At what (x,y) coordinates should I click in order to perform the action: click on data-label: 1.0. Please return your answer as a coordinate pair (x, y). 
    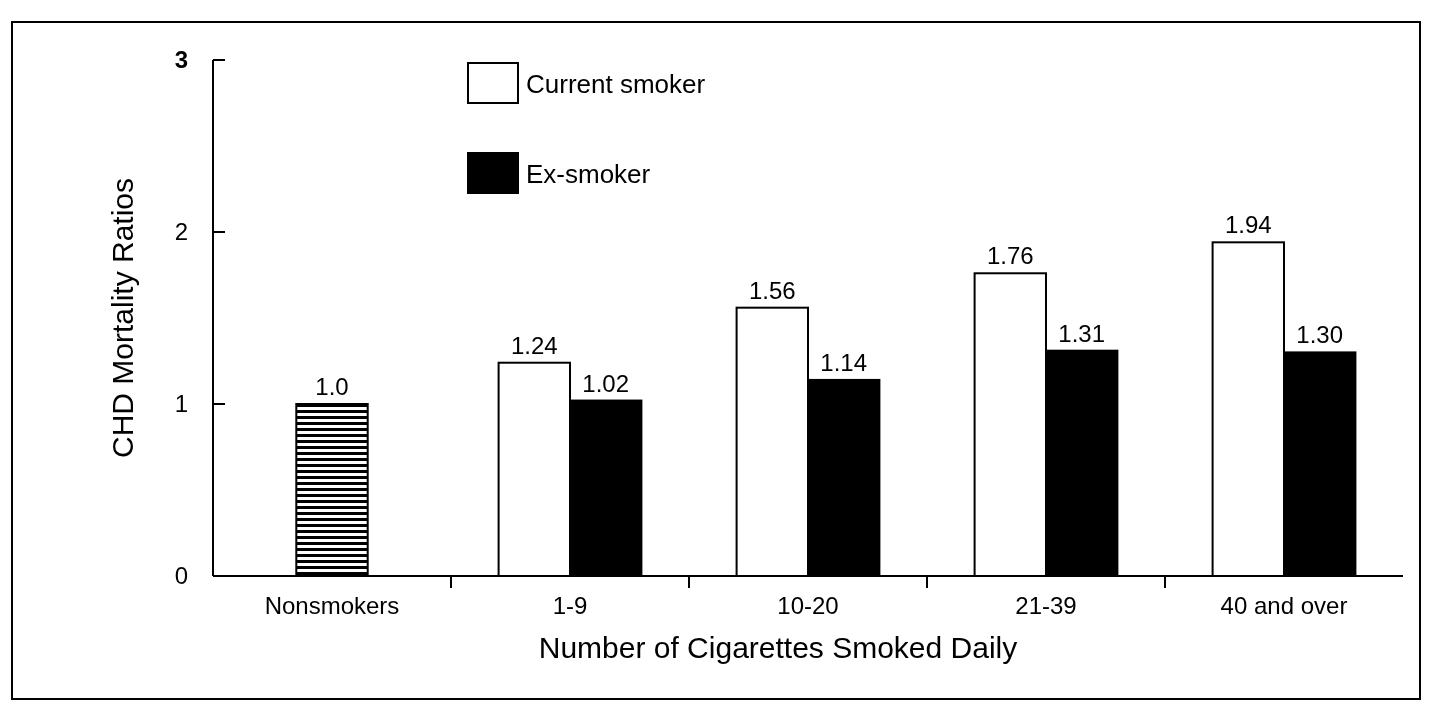
    Looking at the image, I should click on (332, 386).